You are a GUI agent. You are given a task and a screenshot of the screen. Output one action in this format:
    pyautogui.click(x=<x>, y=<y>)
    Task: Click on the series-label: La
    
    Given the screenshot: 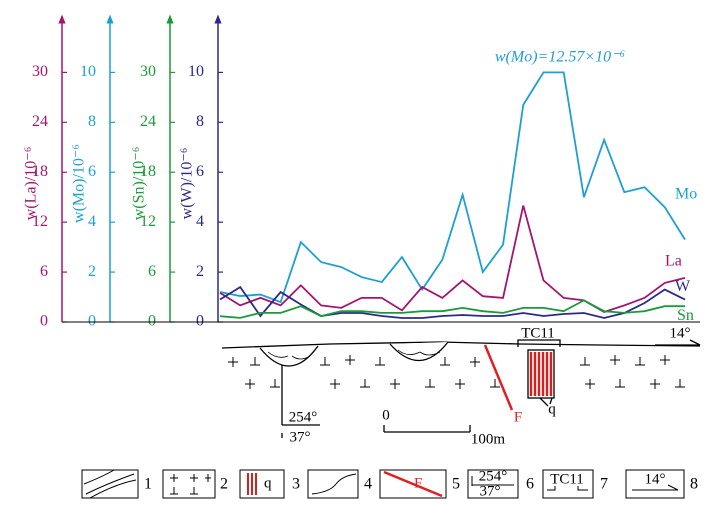 What is the action you would take?
    pyautogui.click(x=673, y=261)
    